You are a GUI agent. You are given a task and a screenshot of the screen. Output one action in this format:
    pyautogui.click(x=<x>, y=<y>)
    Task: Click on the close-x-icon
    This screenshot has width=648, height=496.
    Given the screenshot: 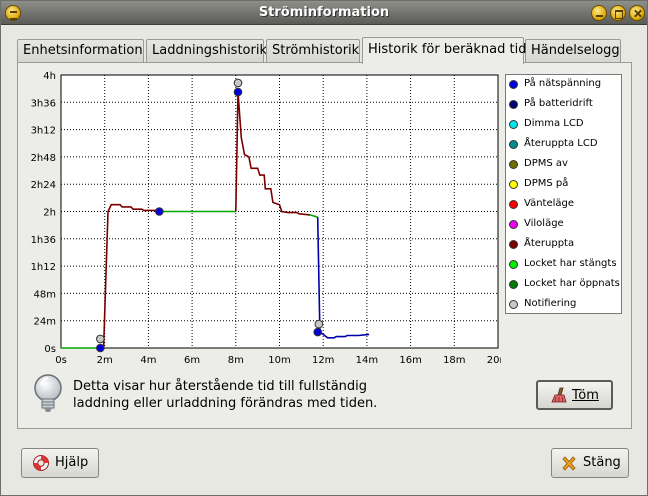 What is the action you would take?
    pyautogui.click(x=569, y=463)
    